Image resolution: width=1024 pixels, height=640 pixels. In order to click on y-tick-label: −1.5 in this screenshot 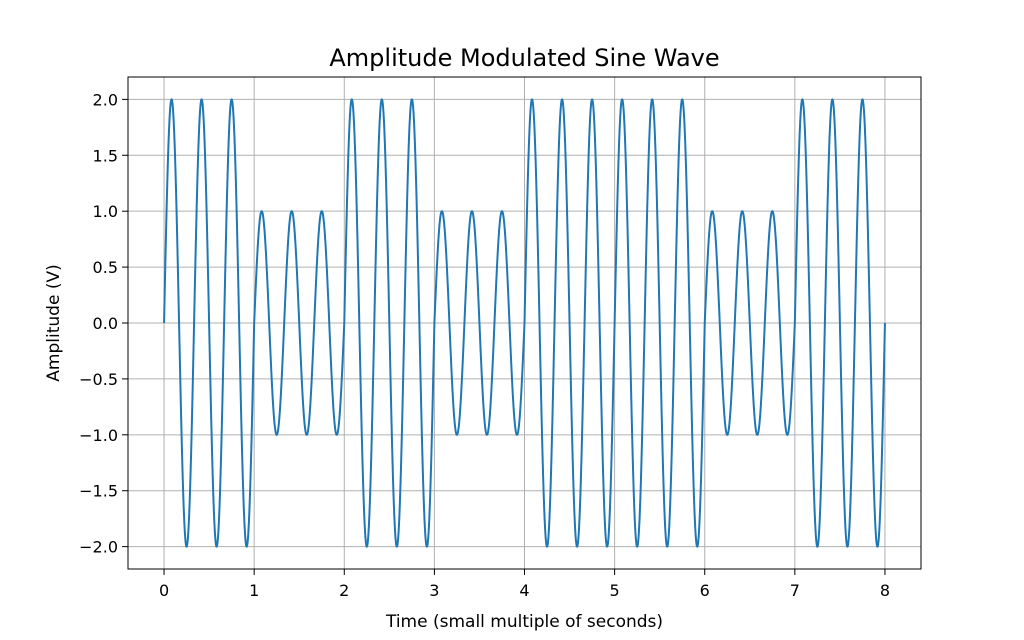, I will do `click(98, 491)`.